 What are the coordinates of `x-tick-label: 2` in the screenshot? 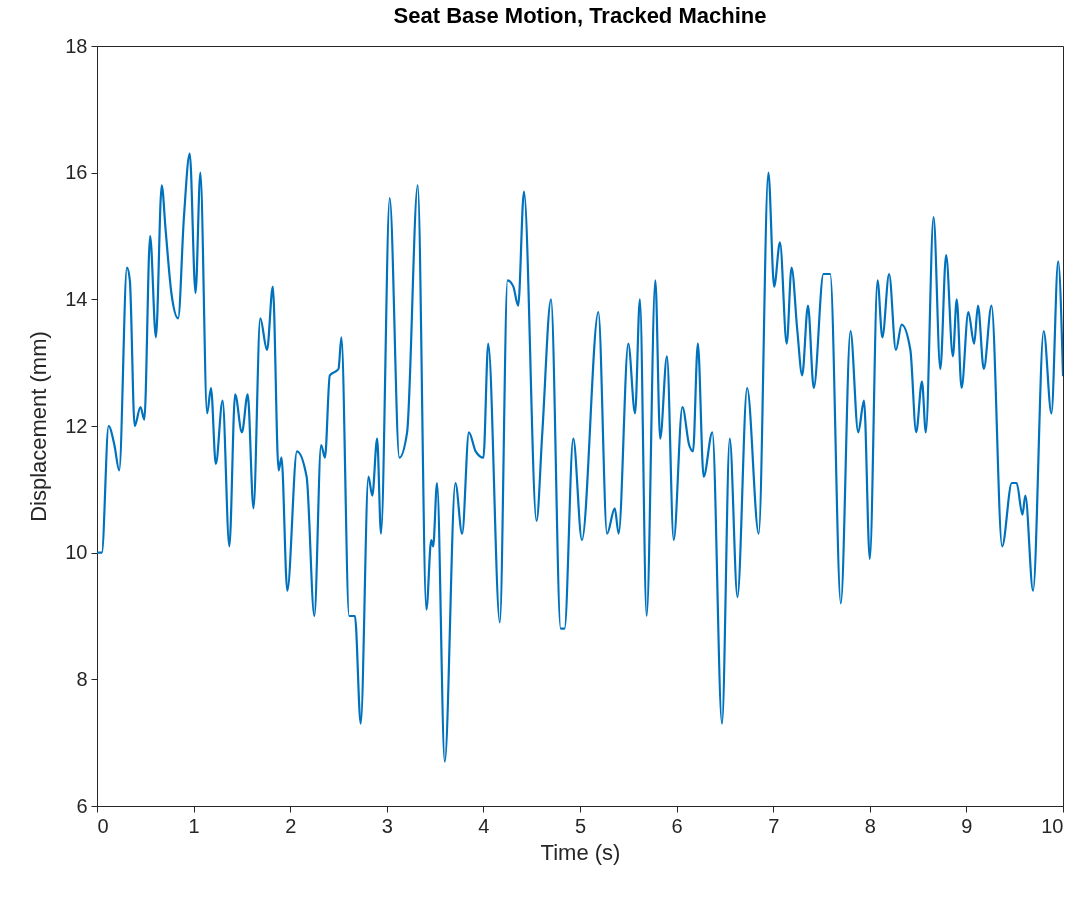 It's located at (291, 825).